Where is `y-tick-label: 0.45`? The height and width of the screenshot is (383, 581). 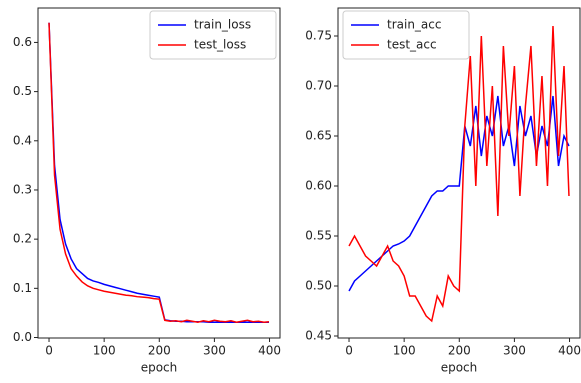 y-tick-label: 0.45 is located at coordinates (318, 336).